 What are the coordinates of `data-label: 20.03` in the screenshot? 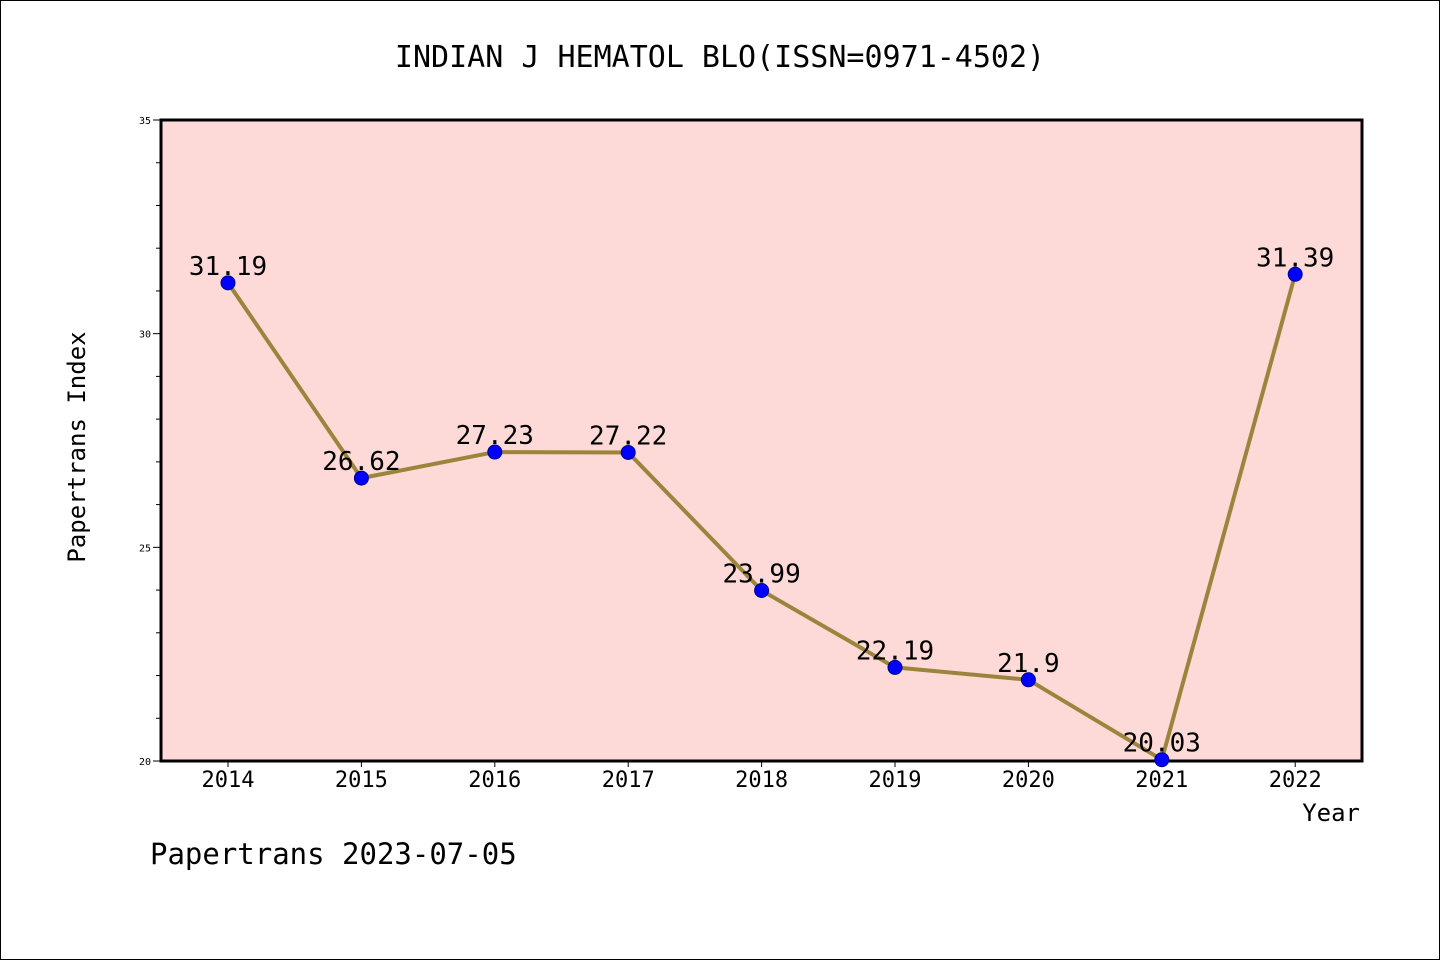 It's located at (1162, 744).